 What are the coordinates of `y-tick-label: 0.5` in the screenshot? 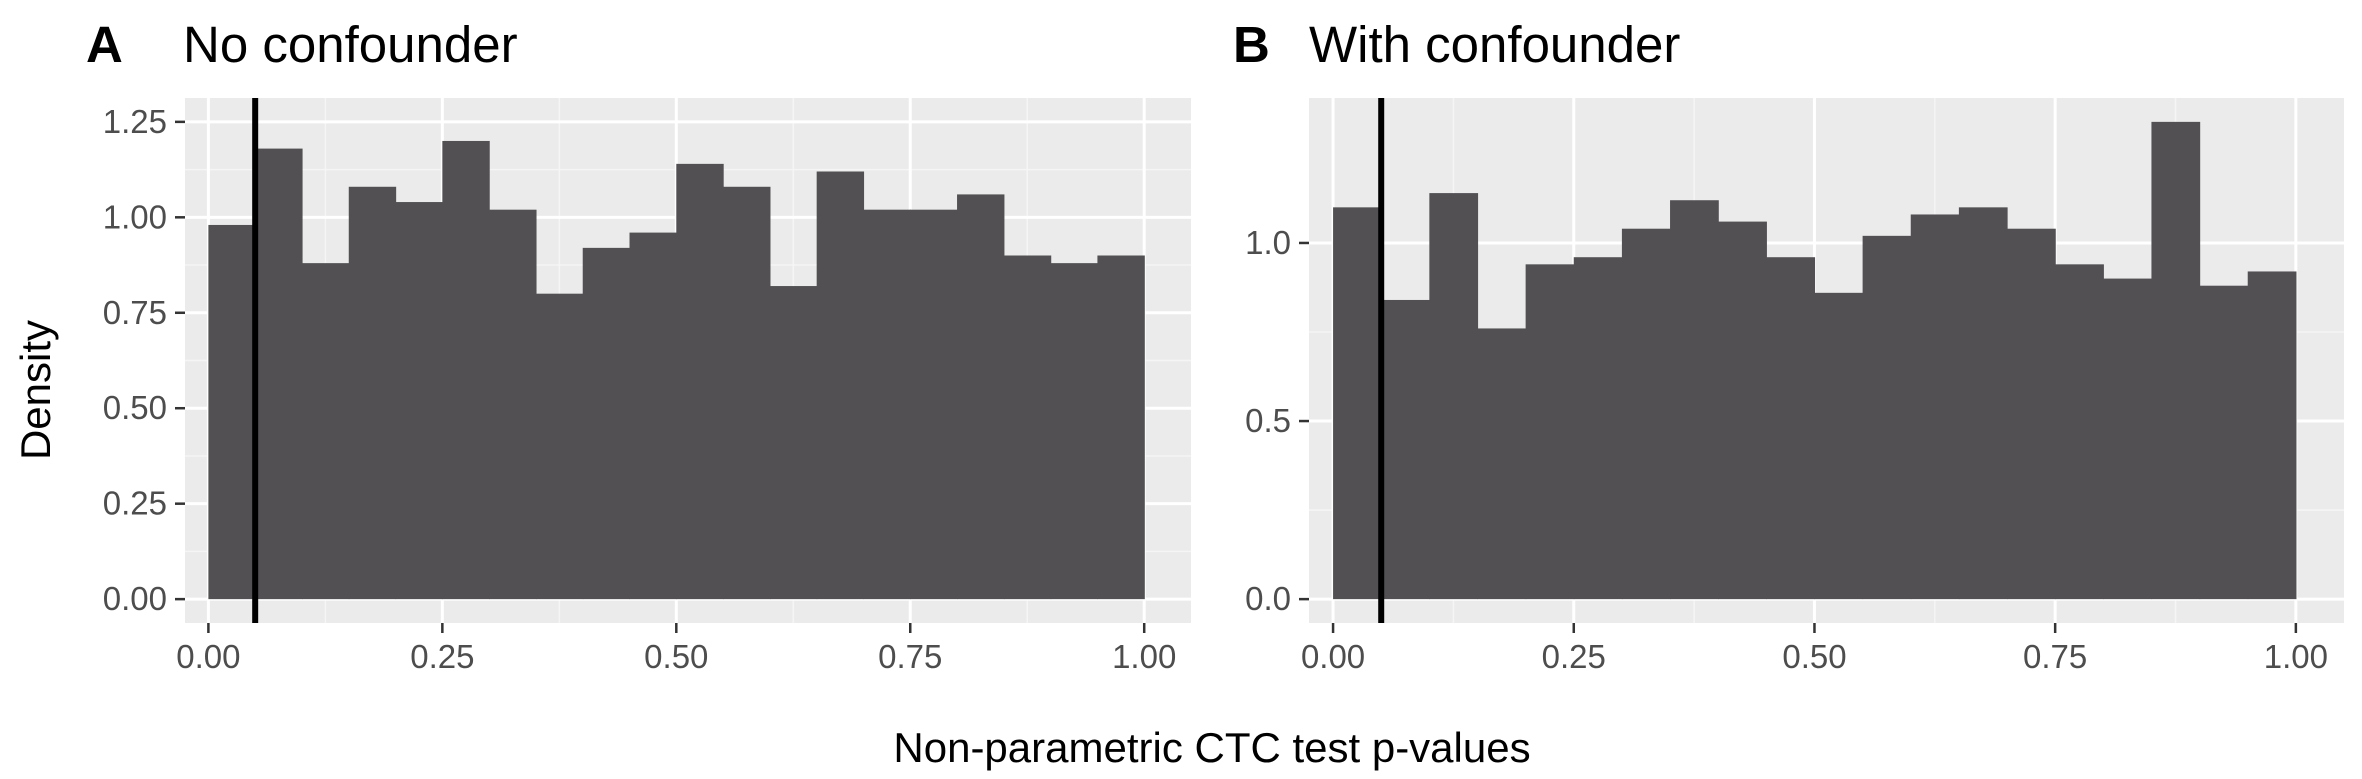 It's located at (1268, 420).